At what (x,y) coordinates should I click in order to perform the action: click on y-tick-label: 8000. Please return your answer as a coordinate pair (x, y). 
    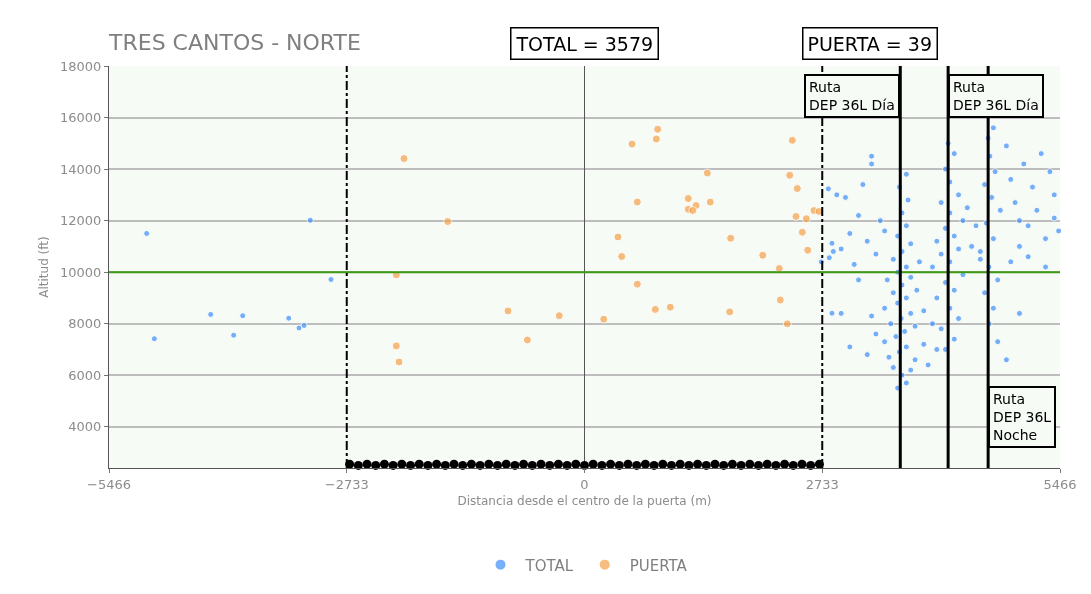
    Looking at the image, I should click on (85, 324).